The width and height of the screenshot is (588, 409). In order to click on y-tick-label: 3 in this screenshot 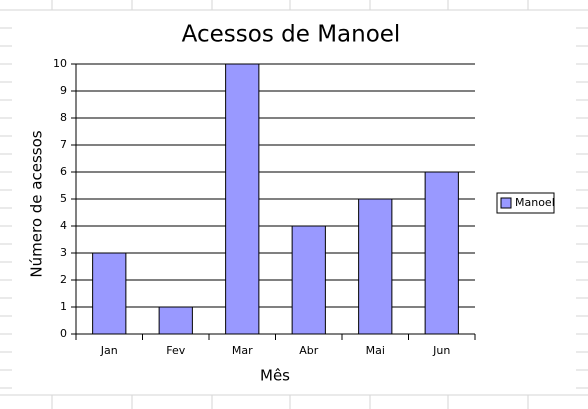, I will do `click(63, 252)`.